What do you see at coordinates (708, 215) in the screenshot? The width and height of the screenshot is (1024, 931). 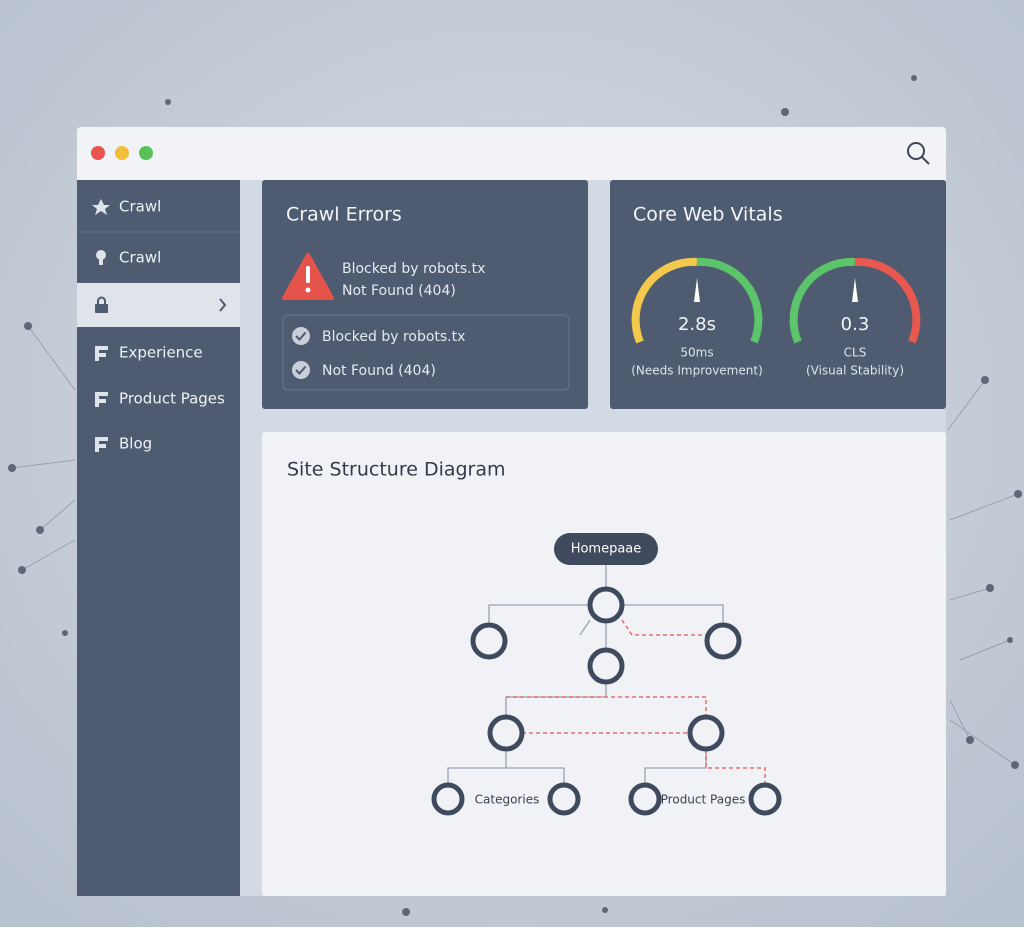 I see `card-title: Core Web Vitals` at bounding box center [708, 215].